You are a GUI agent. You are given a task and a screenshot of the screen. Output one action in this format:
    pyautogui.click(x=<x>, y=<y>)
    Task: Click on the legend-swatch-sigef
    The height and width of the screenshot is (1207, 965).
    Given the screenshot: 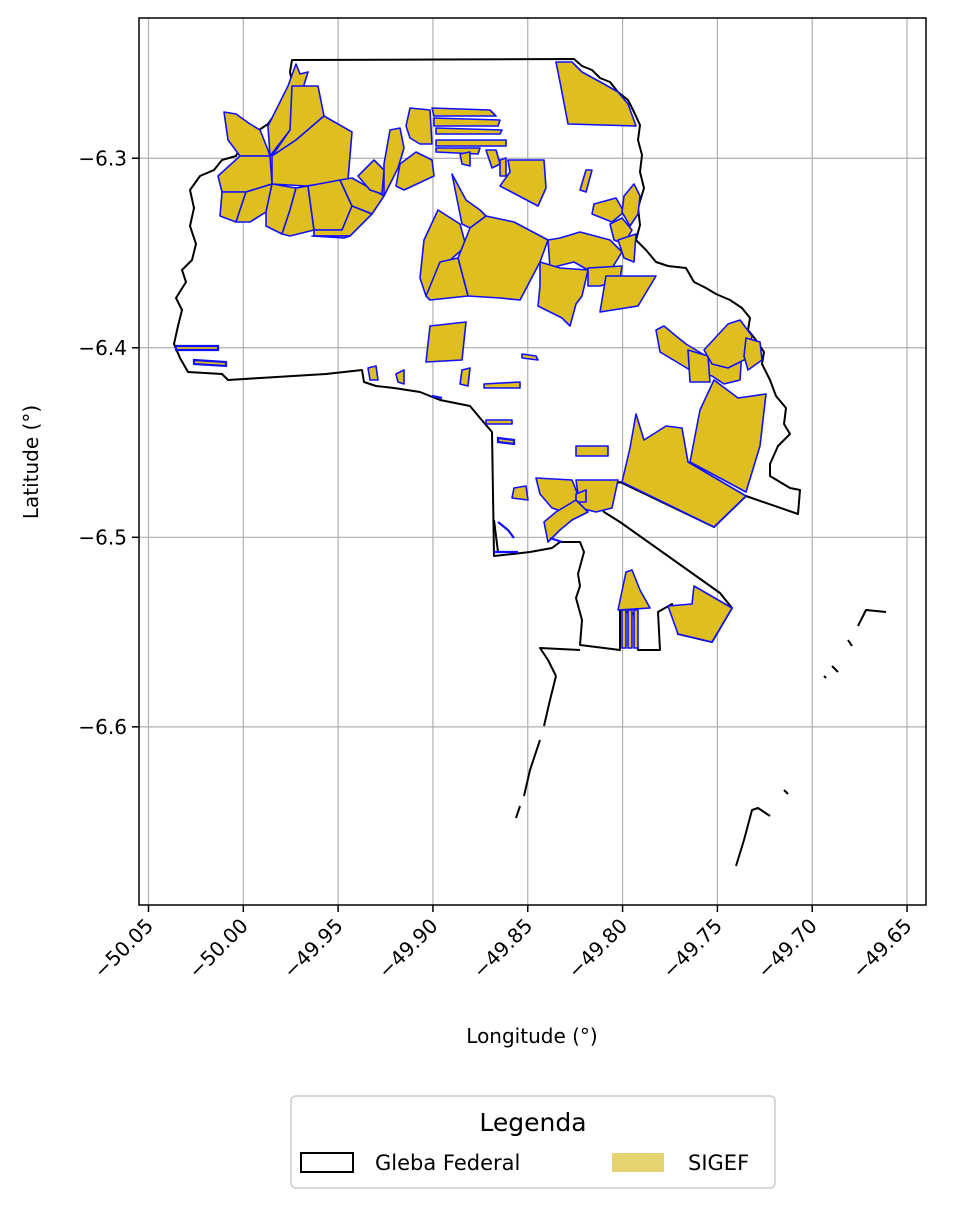 What is the action you would take?
    pyautogui.click(x=638, y=1162)
    